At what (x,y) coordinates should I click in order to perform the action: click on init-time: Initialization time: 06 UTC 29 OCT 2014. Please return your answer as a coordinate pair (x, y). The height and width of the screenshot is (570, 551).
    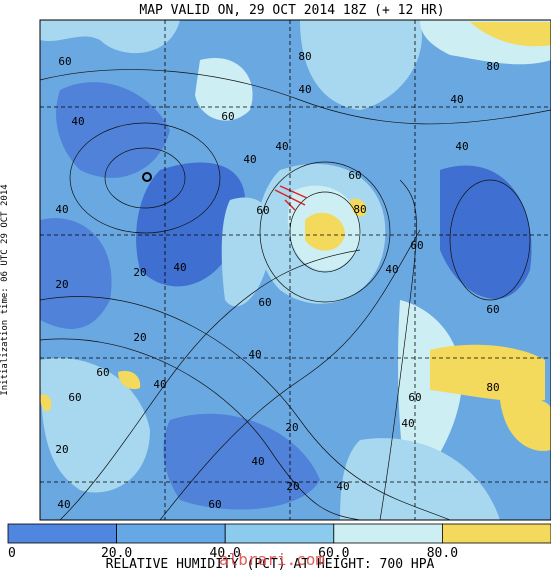
    Looking at the image, I should click on (5, 289).